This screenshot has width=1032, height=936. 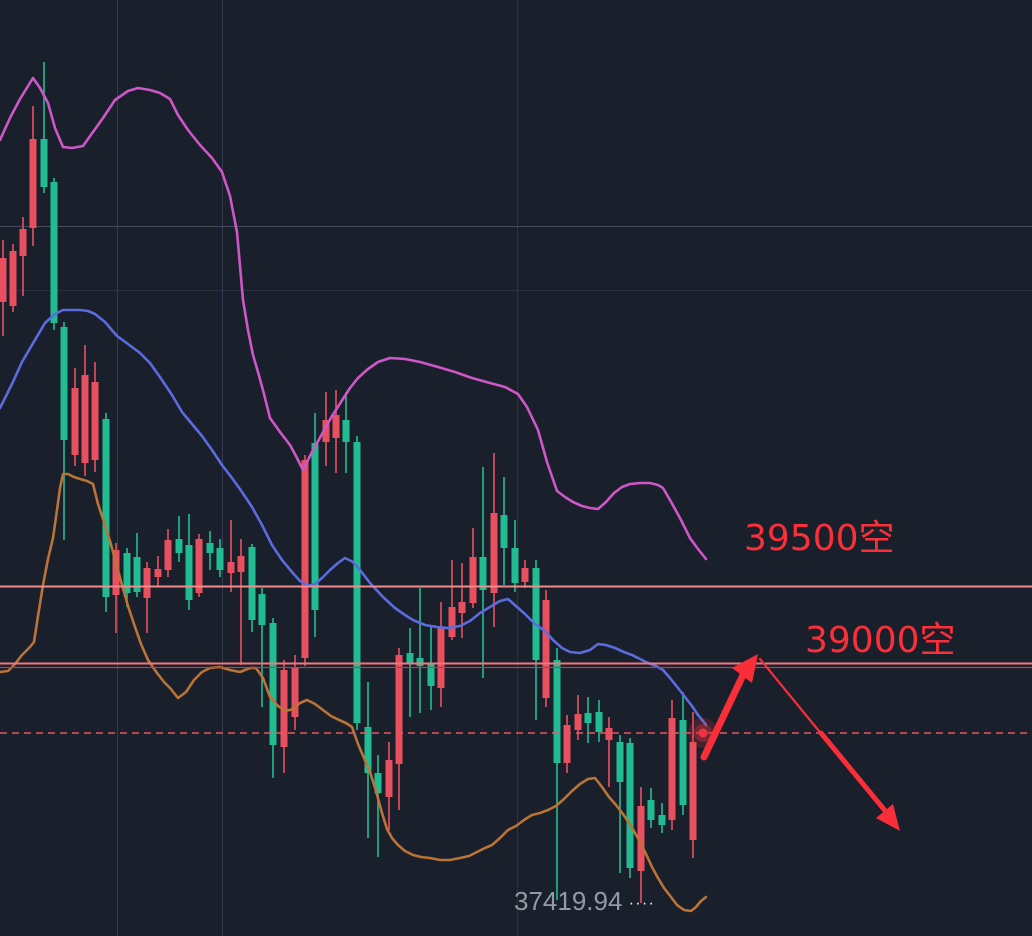 What do you see at coordinates (745, 668) in the screenshot?
I see `up-arrow-head` at bounding box center [745, 668].